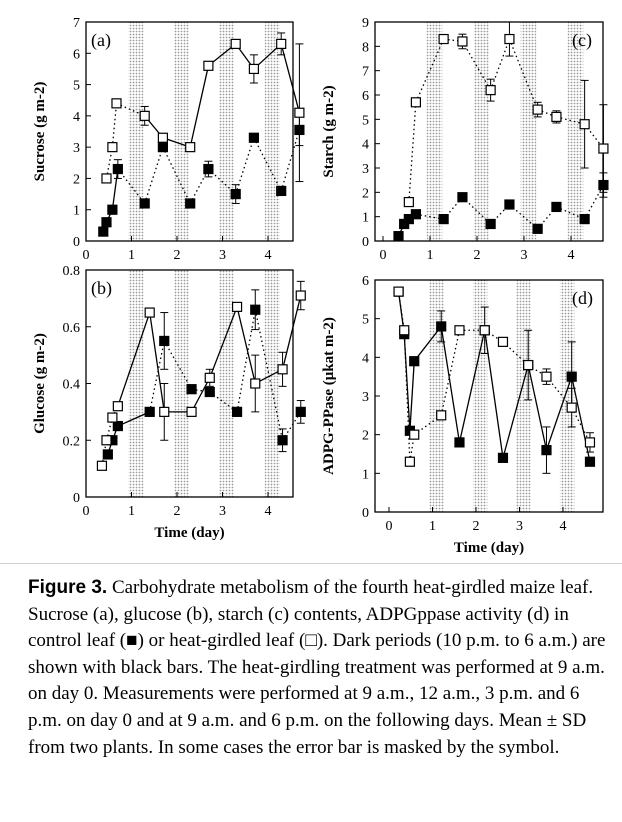 This screenshot has height=822, width=622. I want to click on y-tick-label: 0.2, so click(72, 441).